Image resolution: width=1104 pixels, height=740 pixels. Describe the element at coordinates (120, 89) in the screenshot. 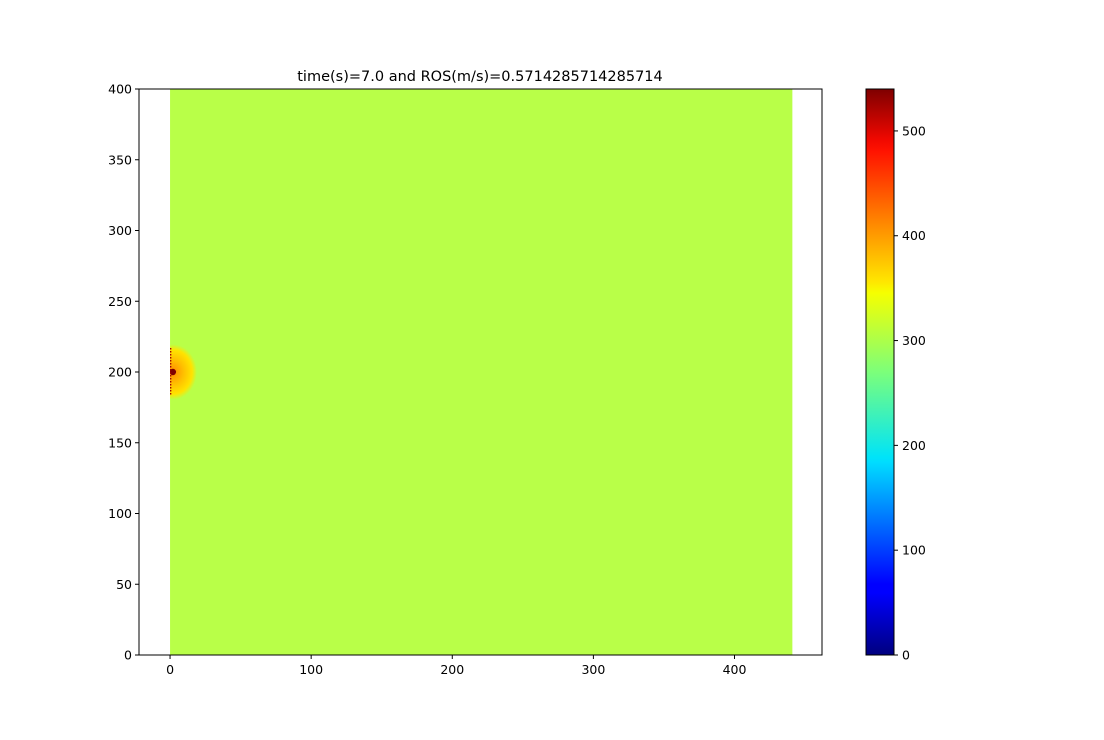

I see `y-tick-label: 400` at that location.